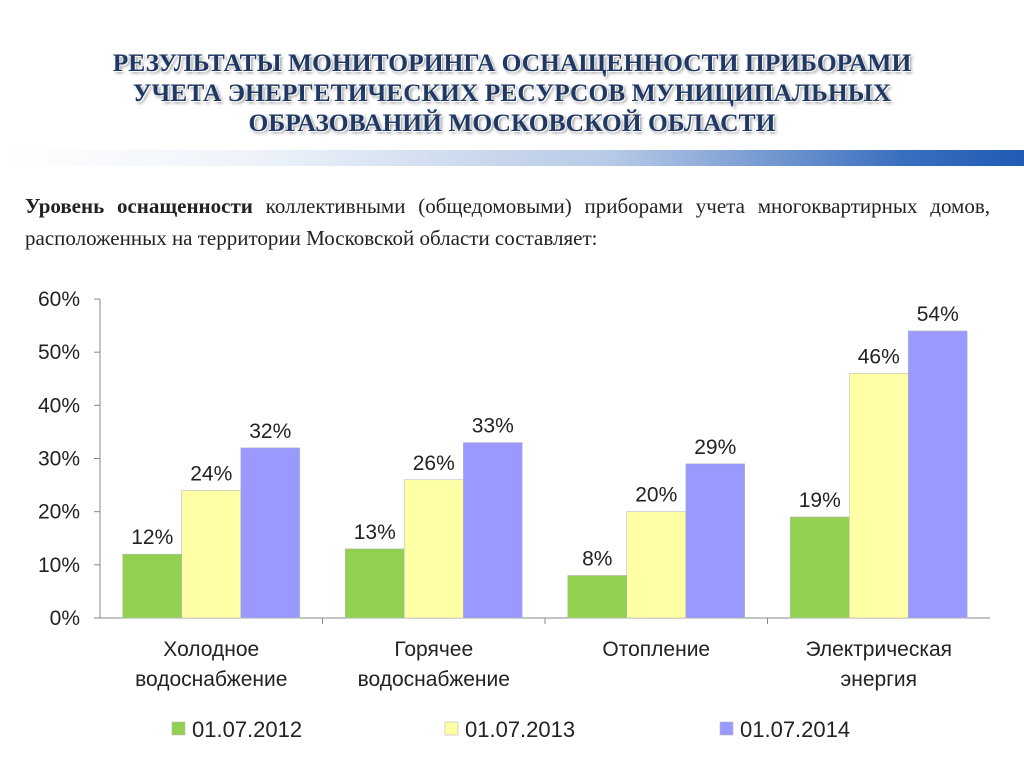  What do you see at coordinates (597, 558) in the screenshot?
I see `data-label: 8%` at bounding box center [597, 558].